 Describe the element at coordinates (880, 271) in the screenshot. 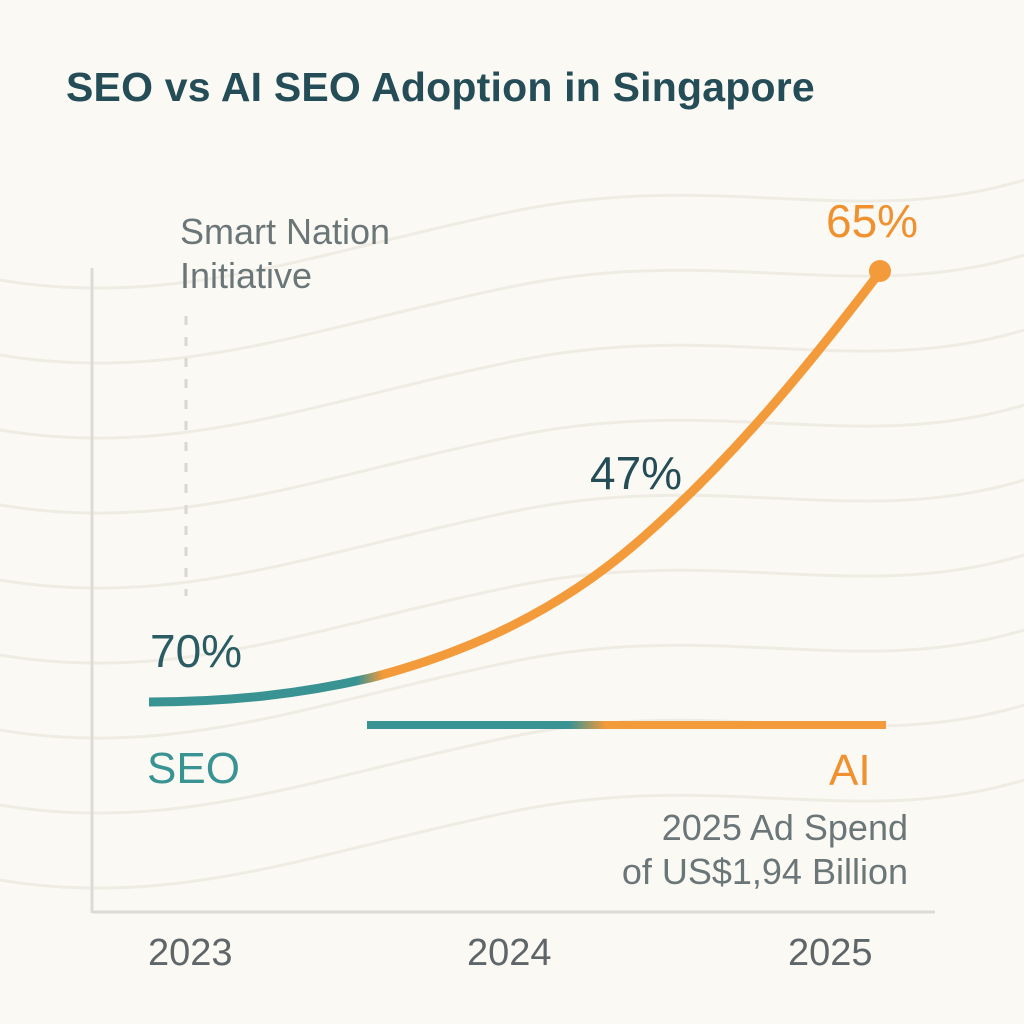

I see `ai-2025-data-point` at that location.